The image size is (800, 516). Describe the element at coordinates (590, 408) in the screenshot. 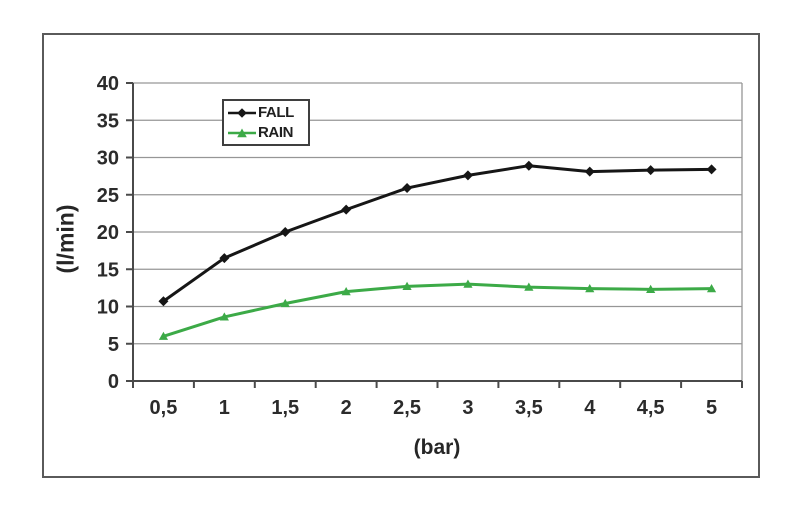

I see `x-tick-label-7: 4` at that location.